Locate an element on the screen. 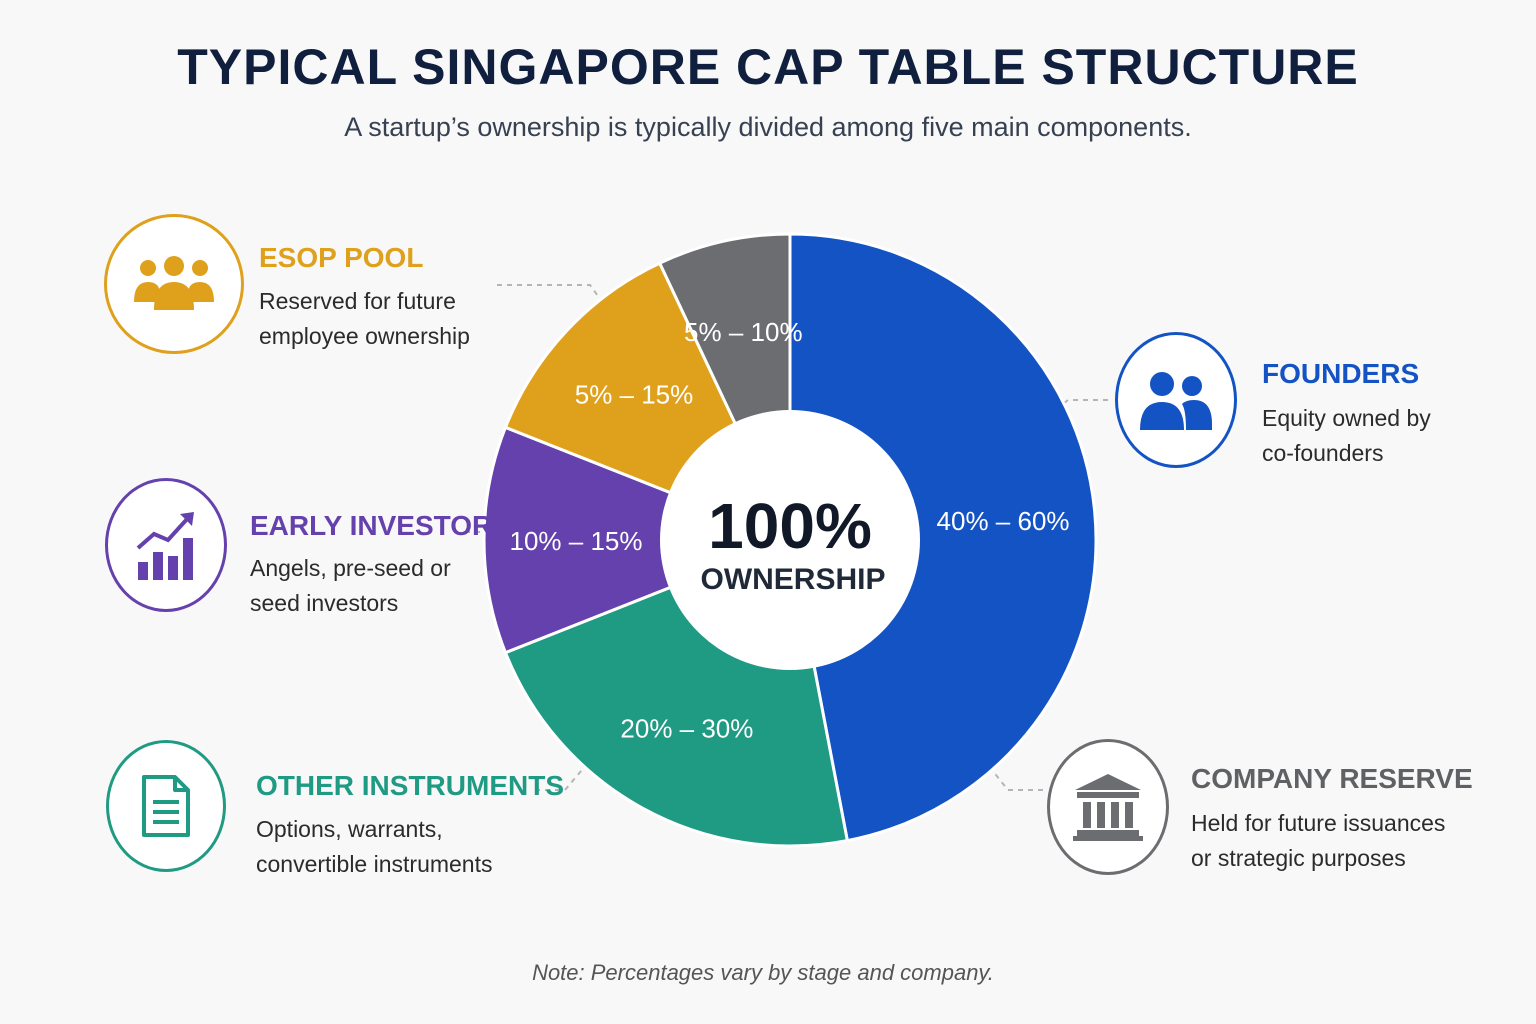 The image size is (1536, 1024). founders-title: FOUNDERS is located at coordinates (1341, 373).